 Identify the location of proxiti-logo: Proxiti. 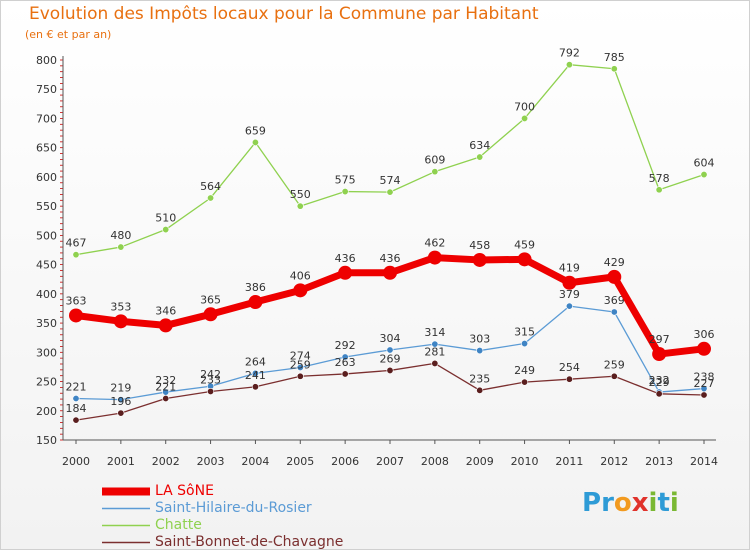
(630, 503).